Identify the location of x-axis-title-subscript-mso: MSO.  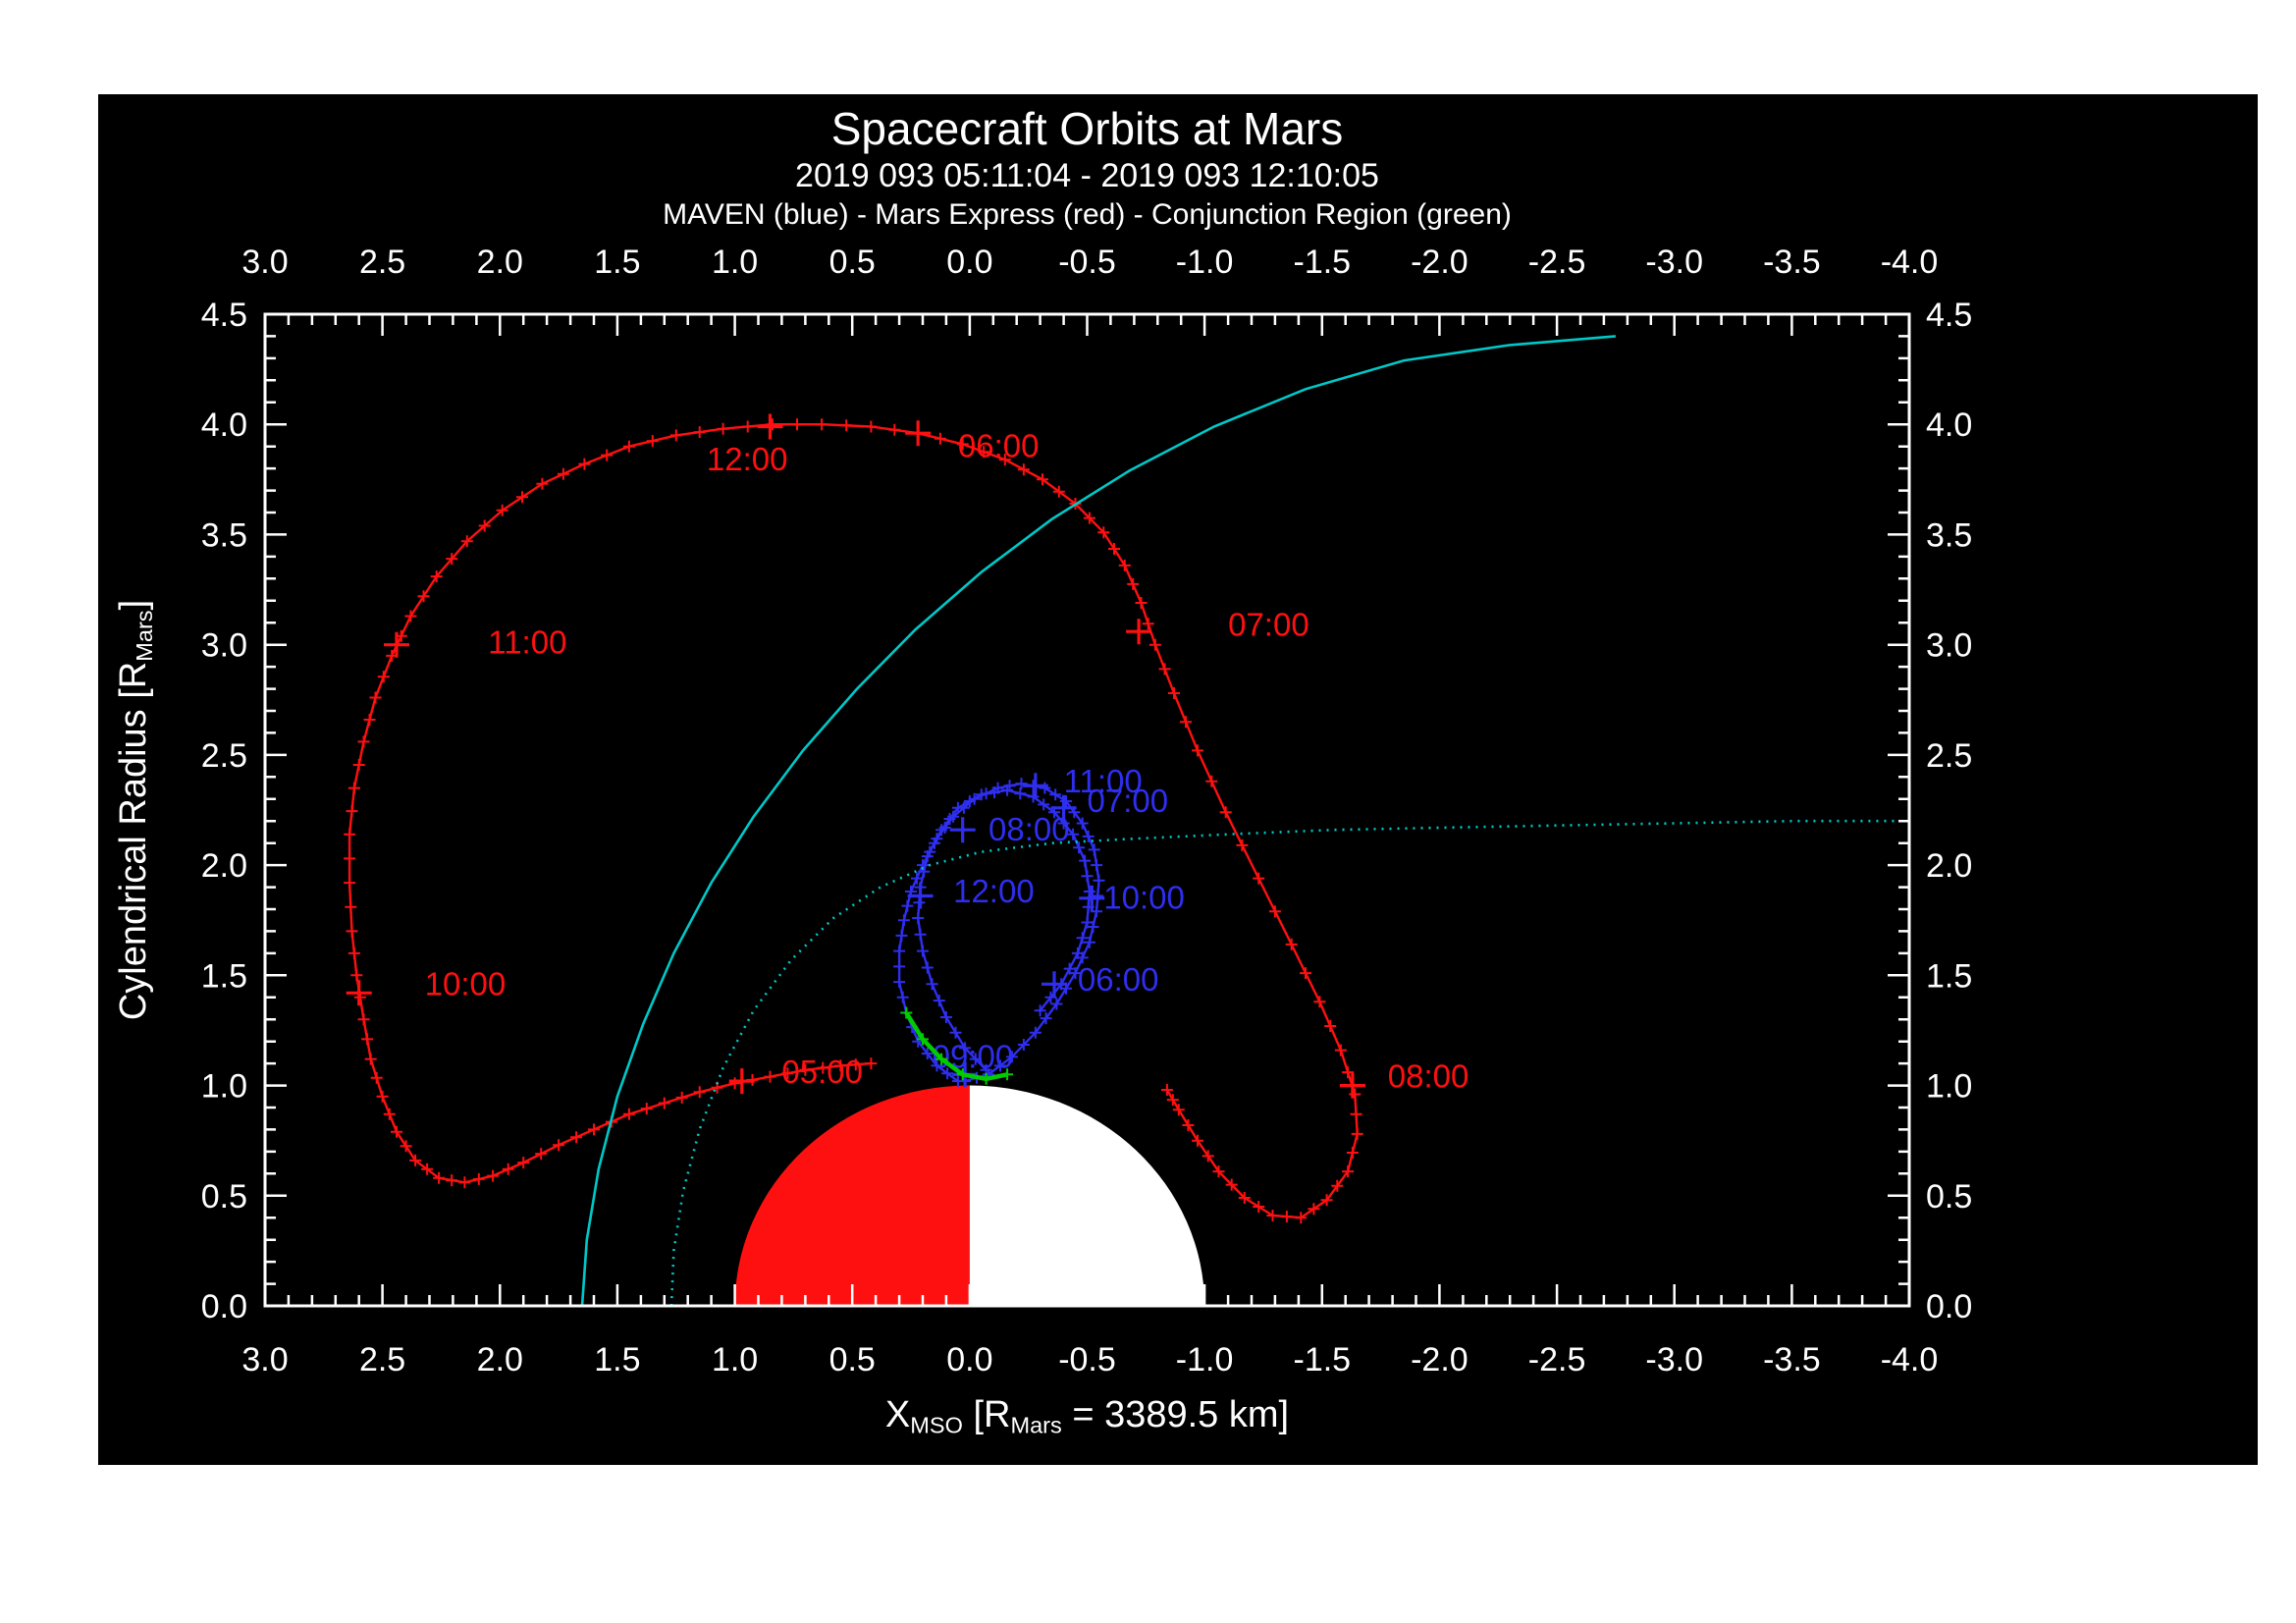
(936, 1425).